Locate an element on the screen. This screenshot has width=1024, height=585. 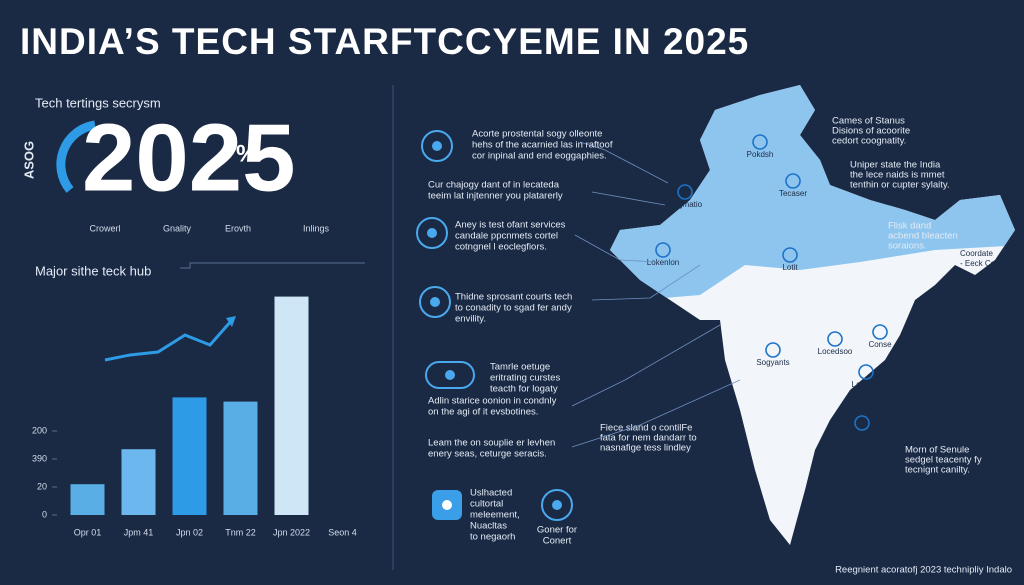
map-note: Flisk dand is located at coordinates (909, 226).